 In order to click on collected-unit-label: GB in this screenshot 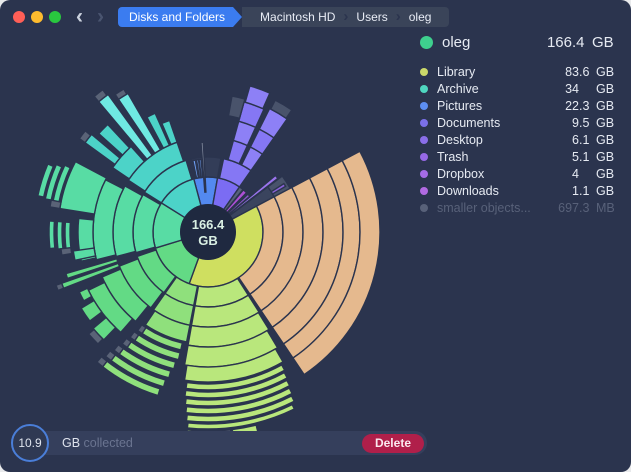, I will do `click(71, 443)`.